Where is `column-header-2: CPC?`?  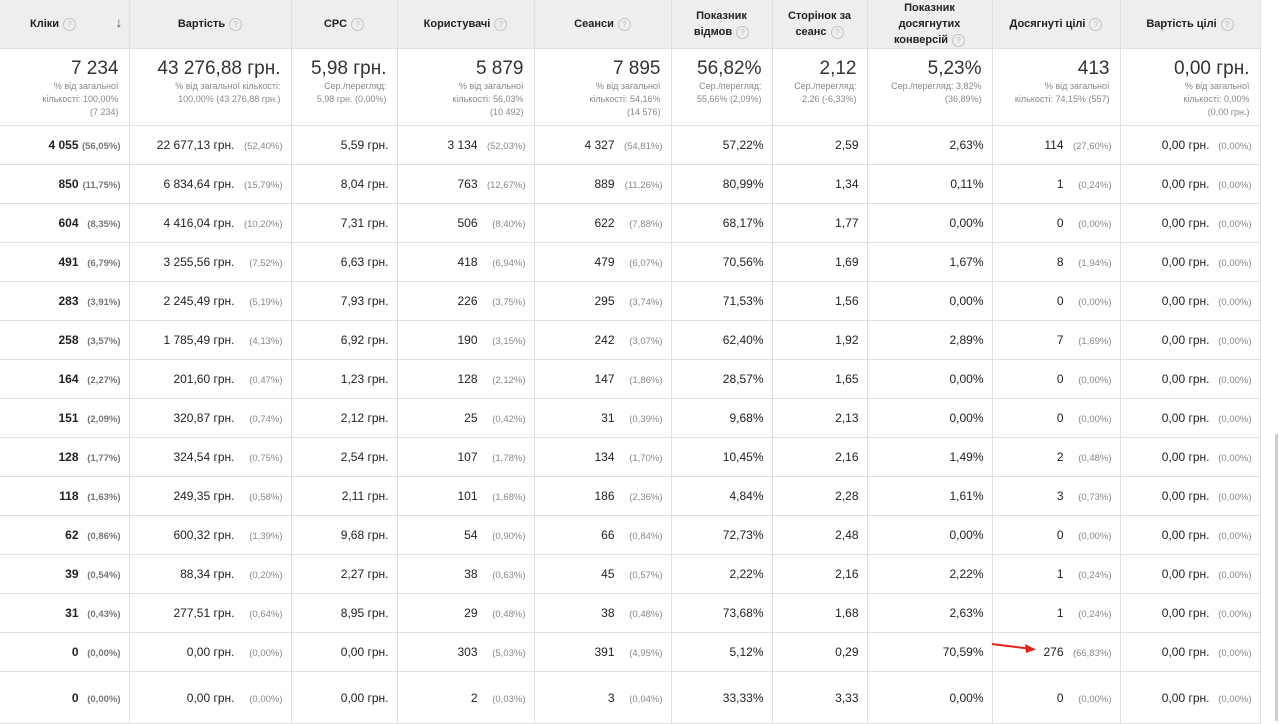 column-header-2: CPC? is located at coordinates (344, 24).